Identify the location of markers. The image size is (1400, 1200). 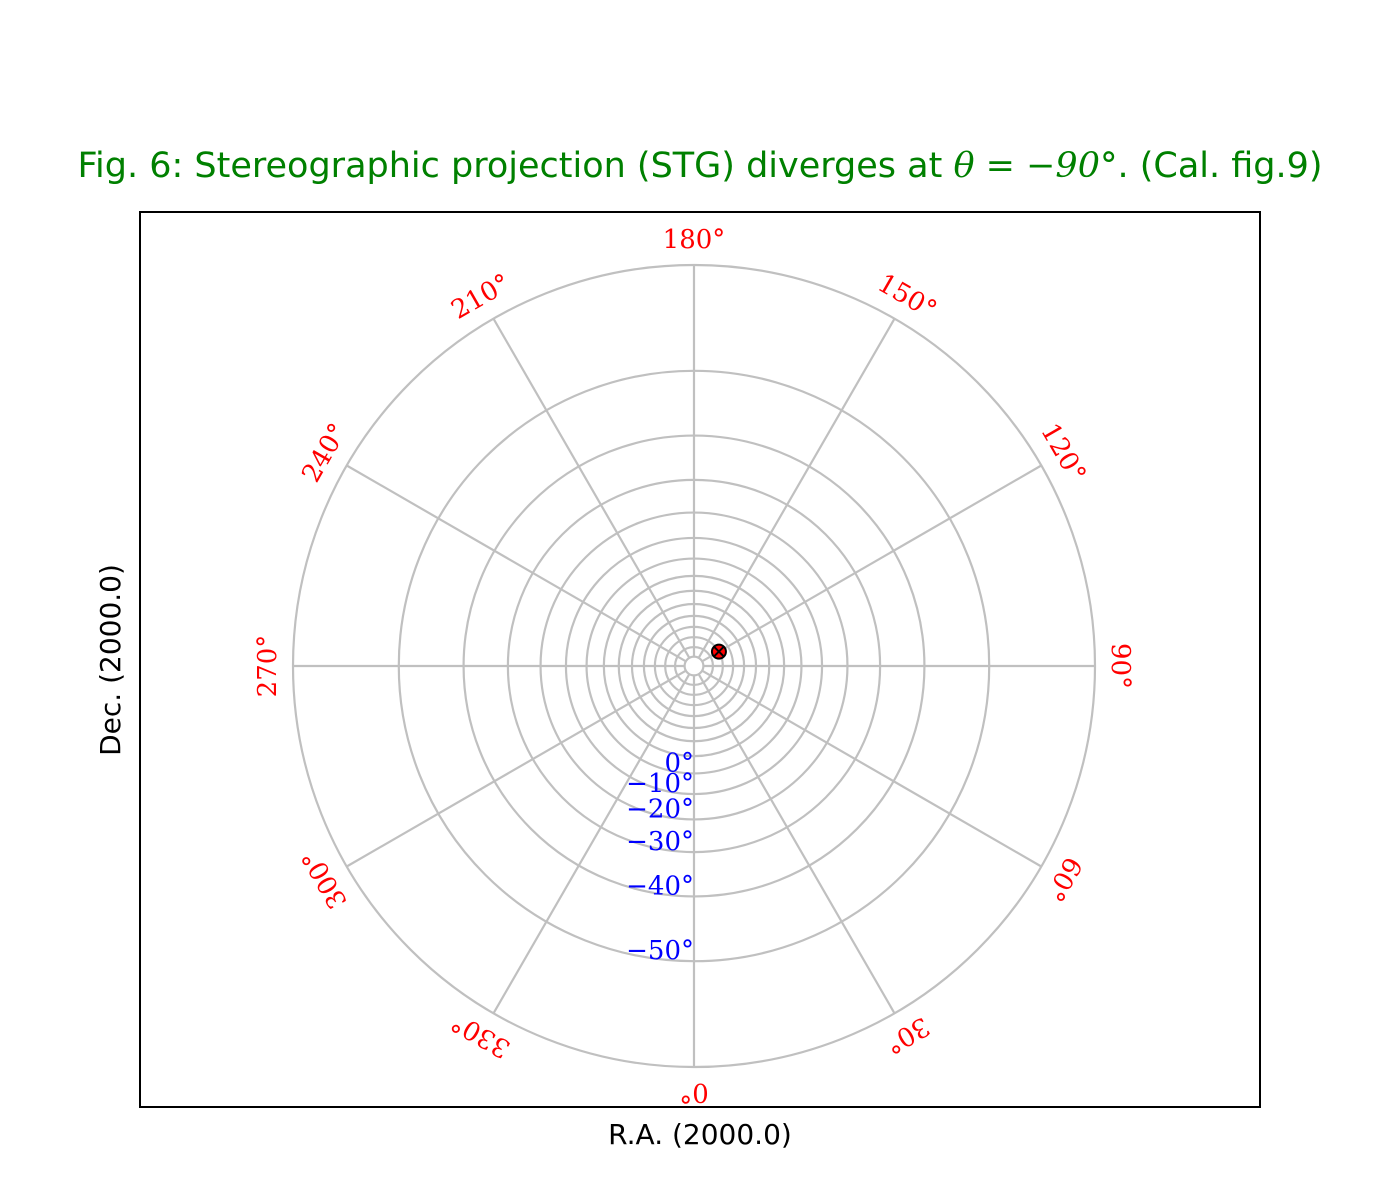
(718, 651).